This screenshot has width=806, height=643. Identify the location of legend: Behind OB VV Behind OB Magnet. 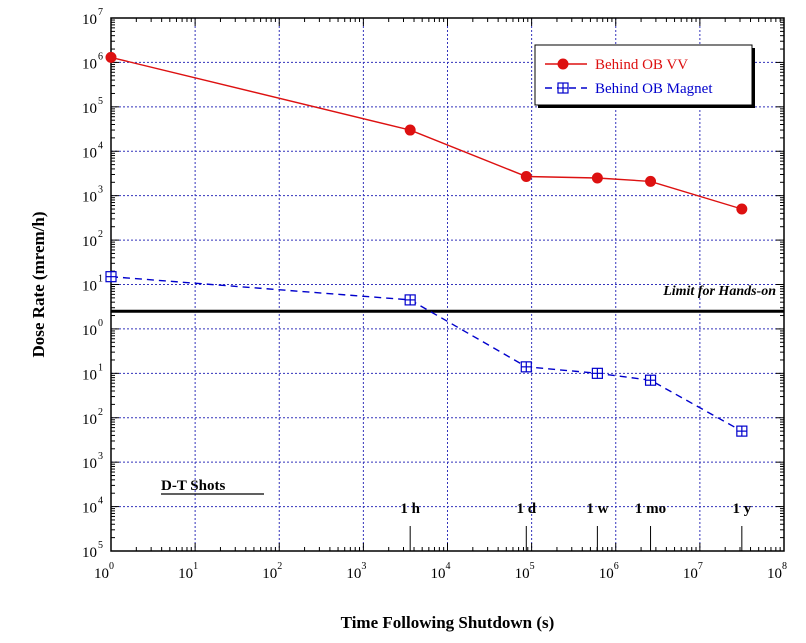
(644, 76).